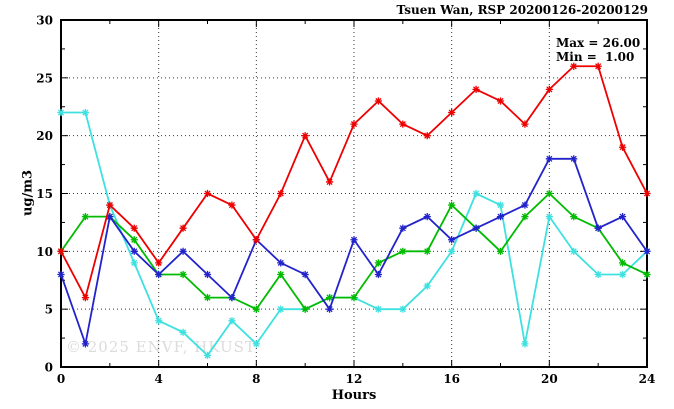  Describe the element at coordinates (44, 21) in the screenshot. I see `y-tick-label: 30` at that location.